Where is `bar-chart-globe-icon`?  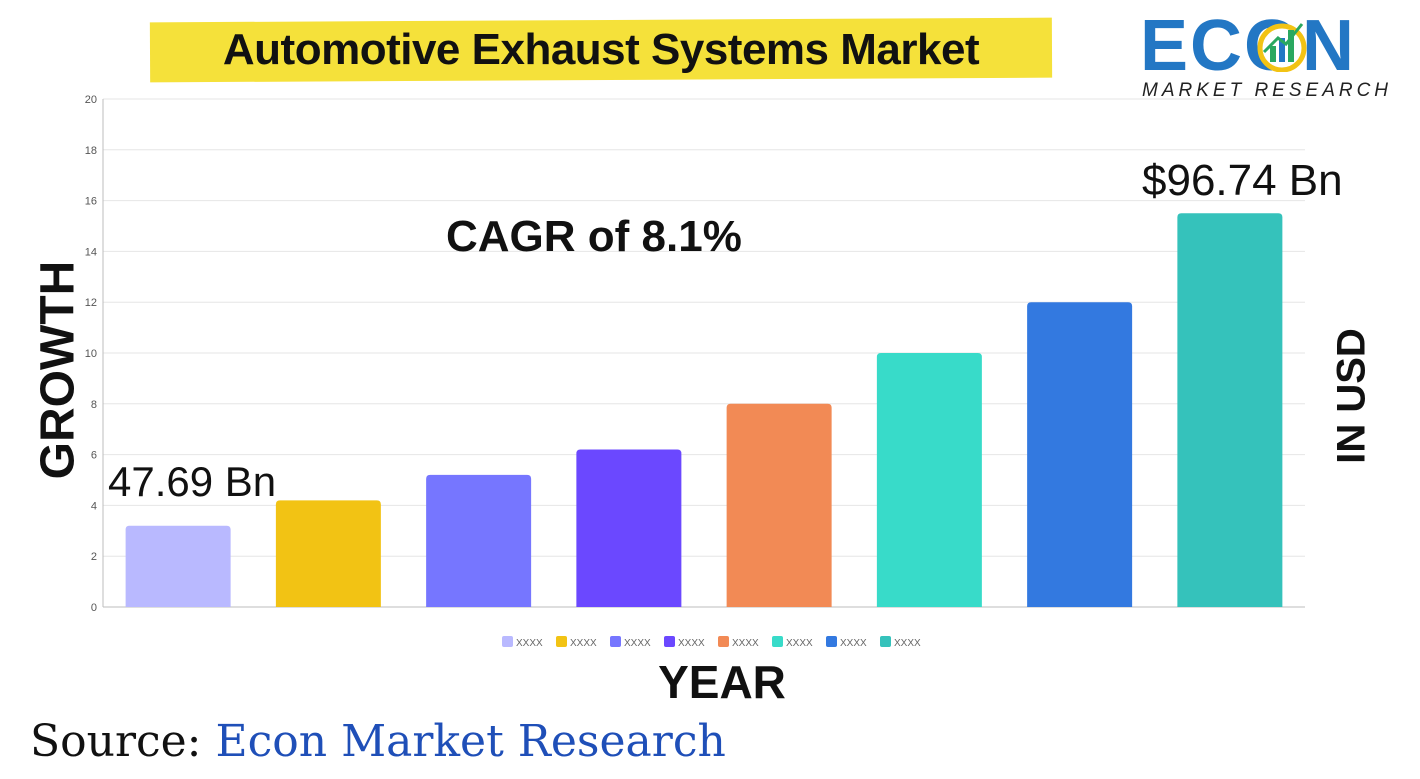
bar-chart-globe-icon is located at coordinates (1282, 47).